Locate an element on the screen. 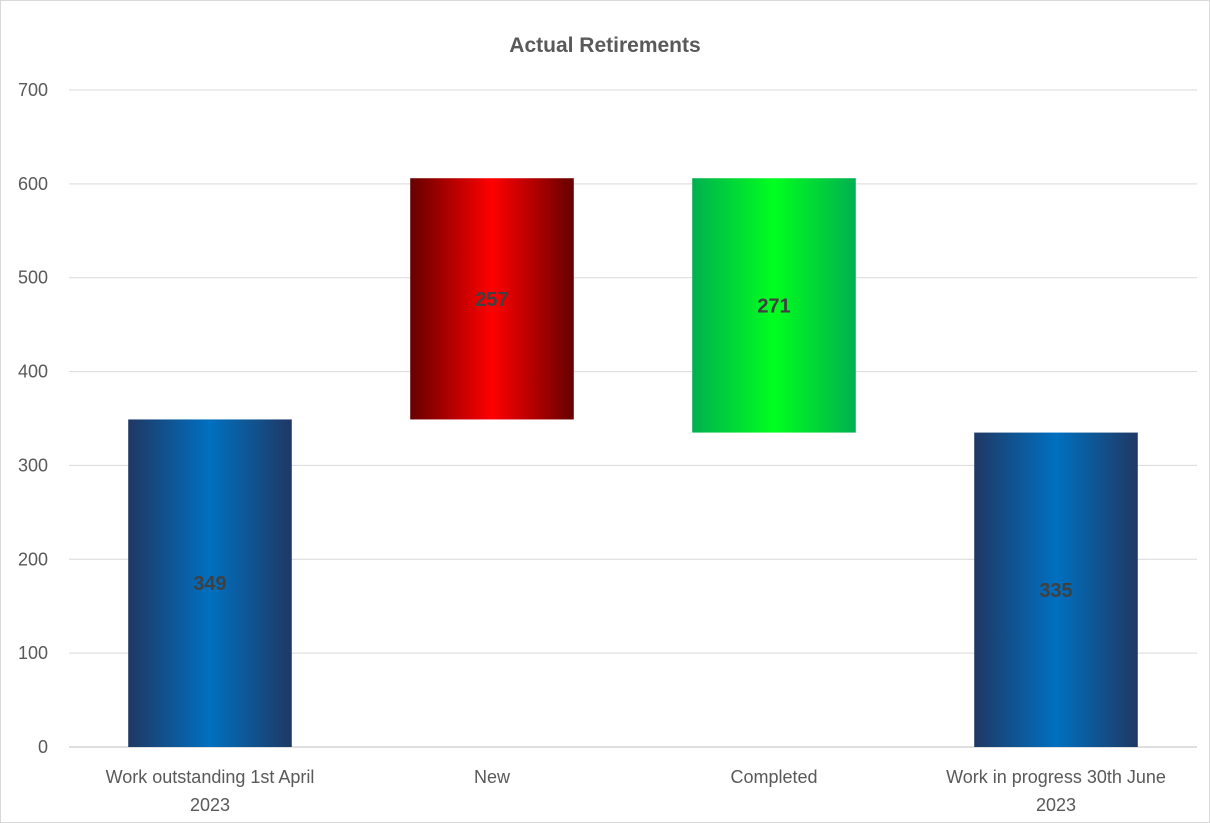  data-label: 257 is located at coordinates (491, 300).